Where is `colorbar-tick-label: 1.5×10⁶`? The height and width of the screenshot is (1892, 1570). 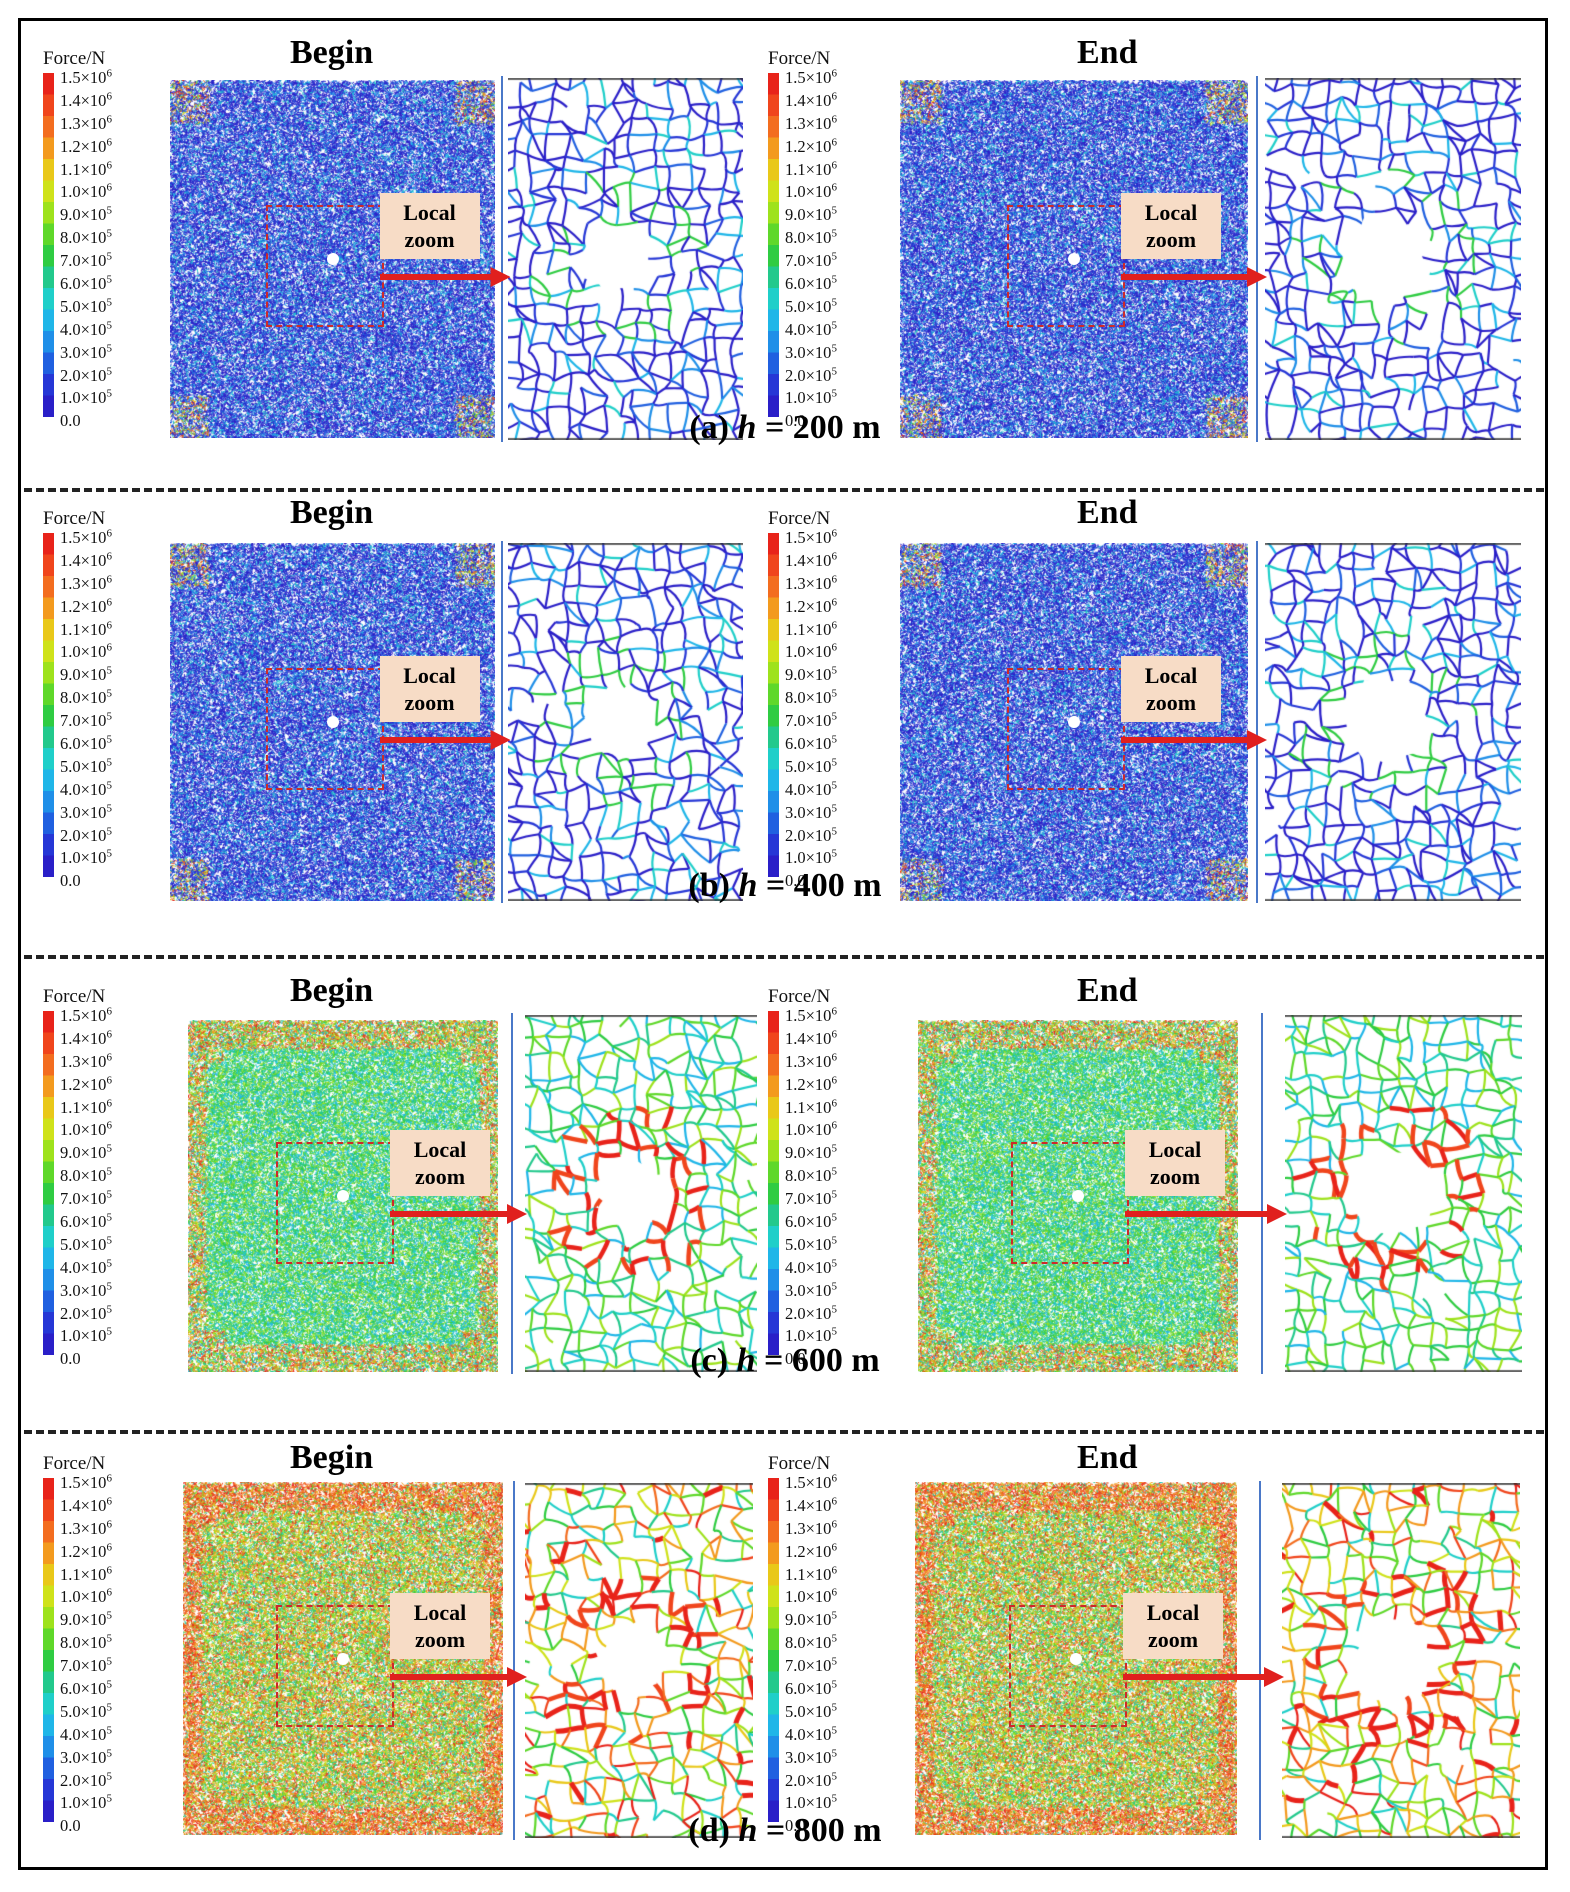 colorbar-tick-label: 1.5×10⁶ is located at coordinates (86, 537).